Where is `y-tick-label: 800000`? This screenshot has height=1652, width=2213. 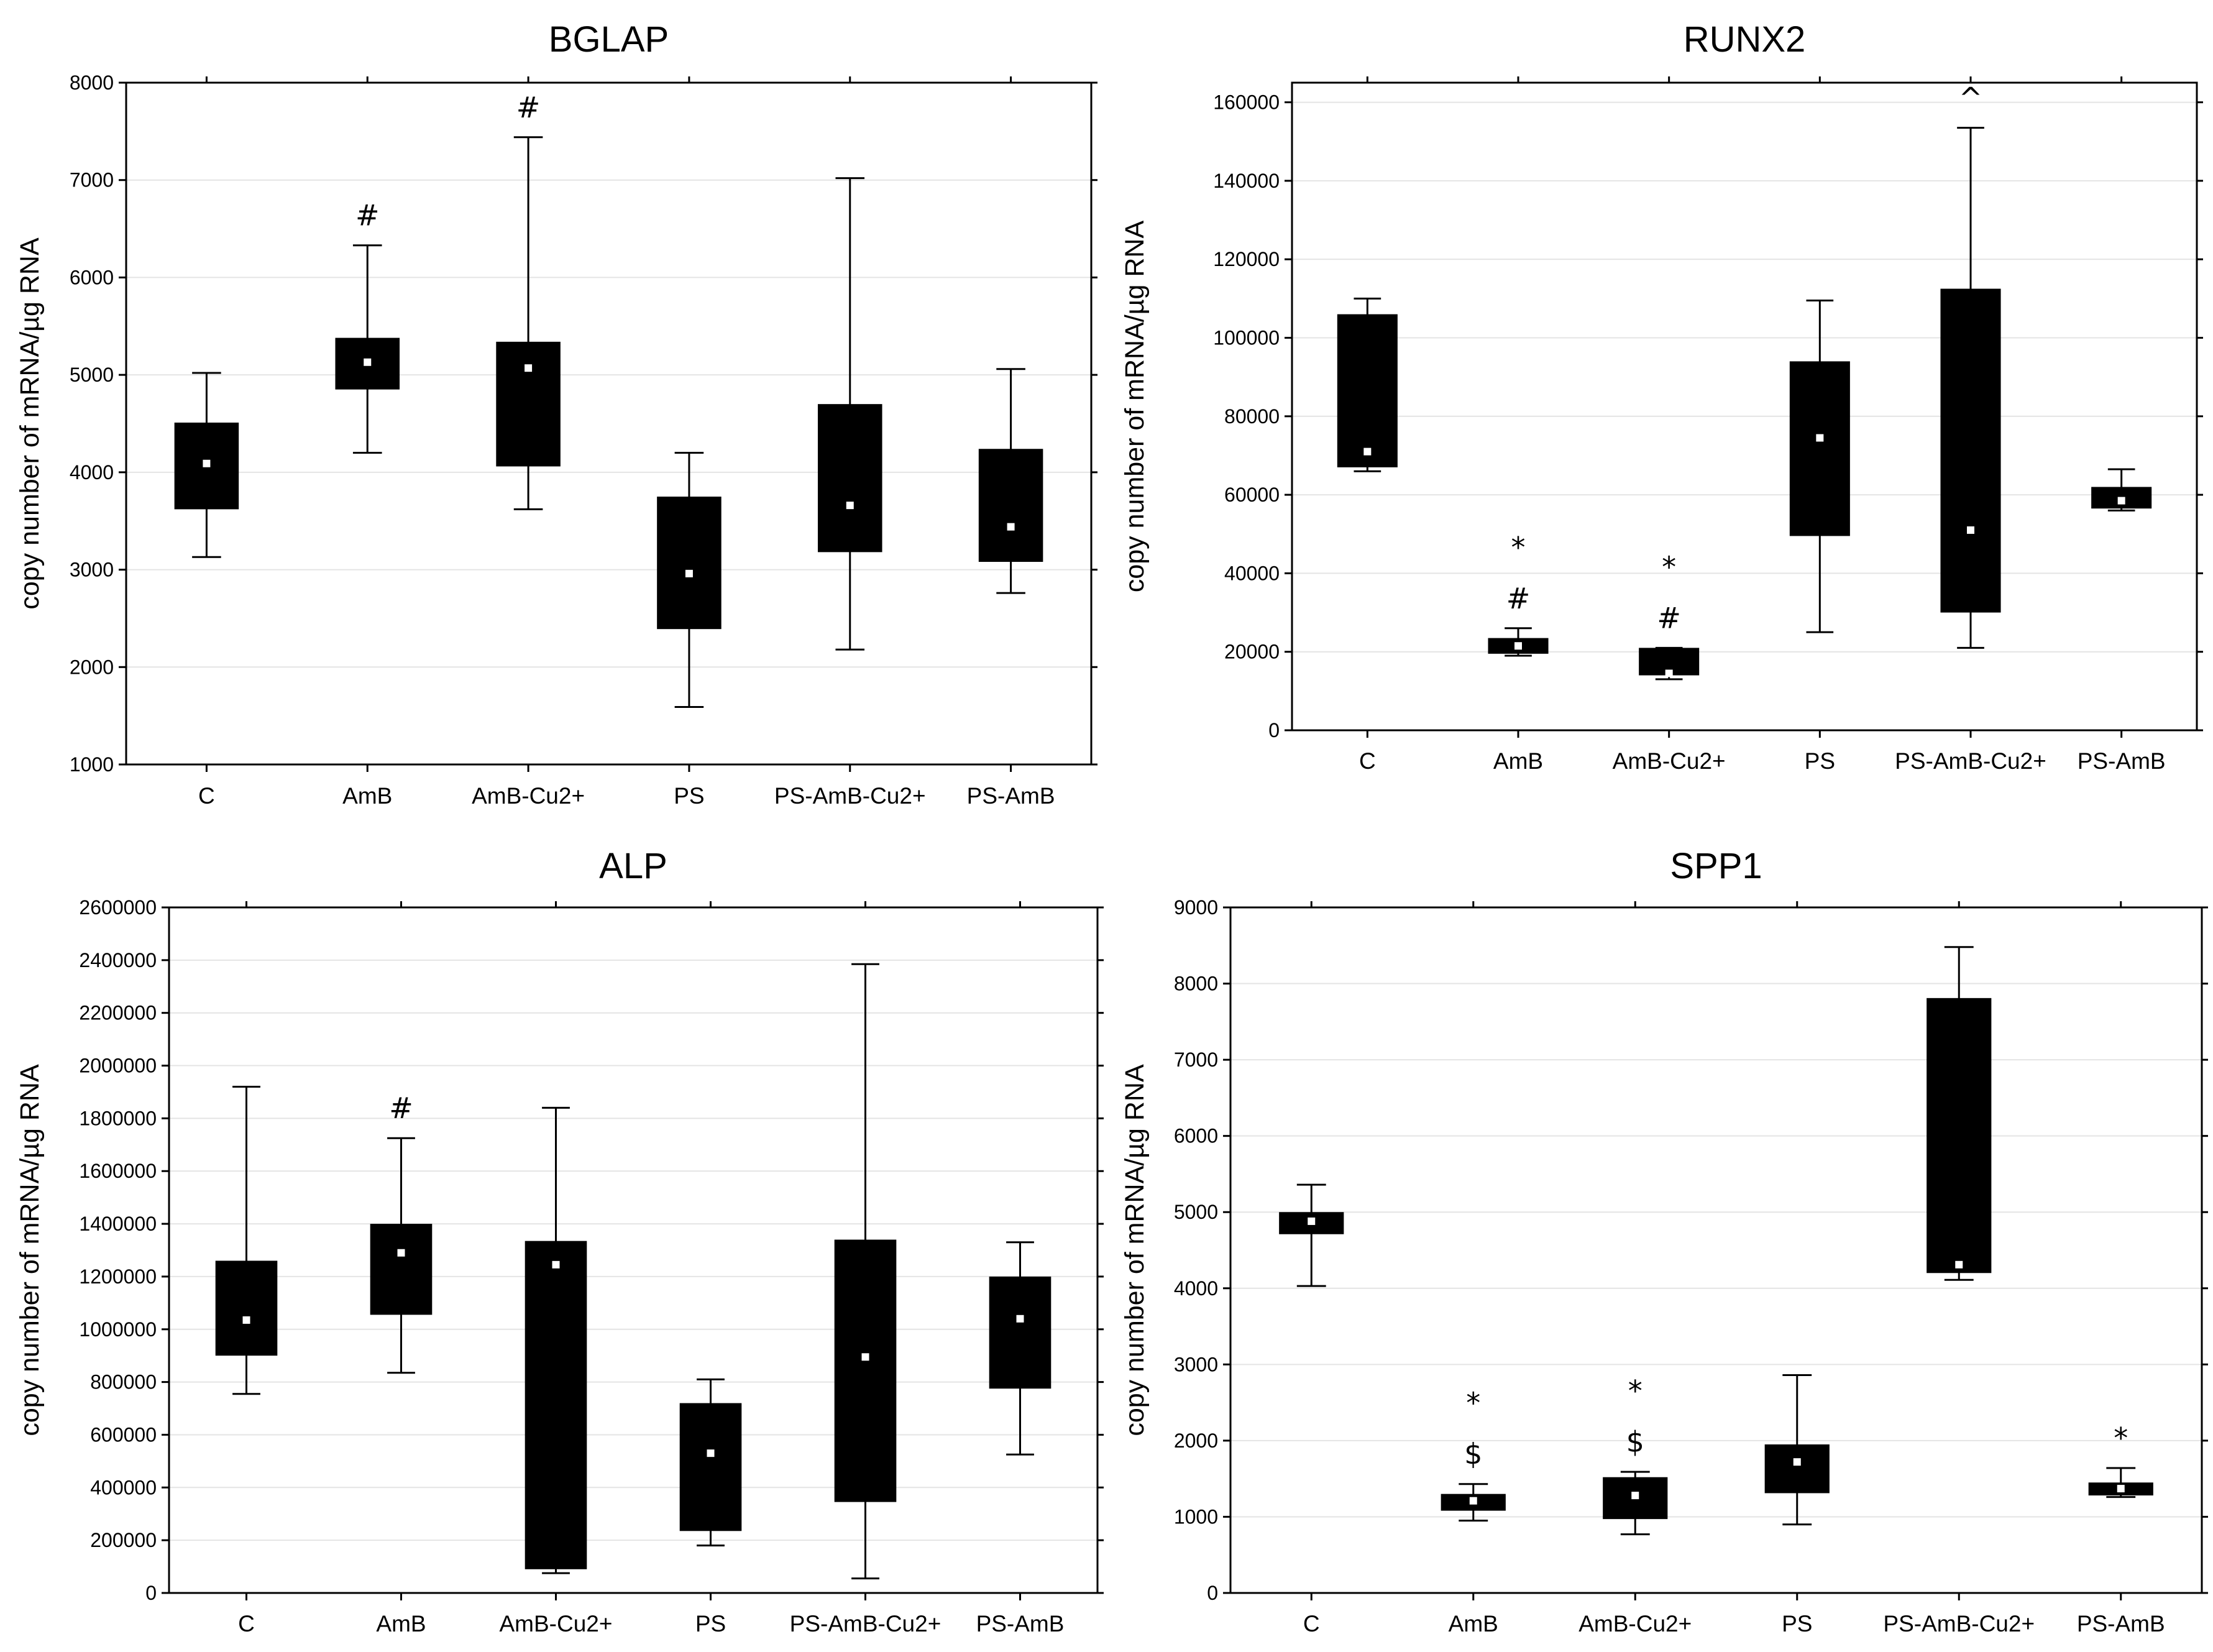
y-tick-label: 800000 is located at coordinates (123, 1382).